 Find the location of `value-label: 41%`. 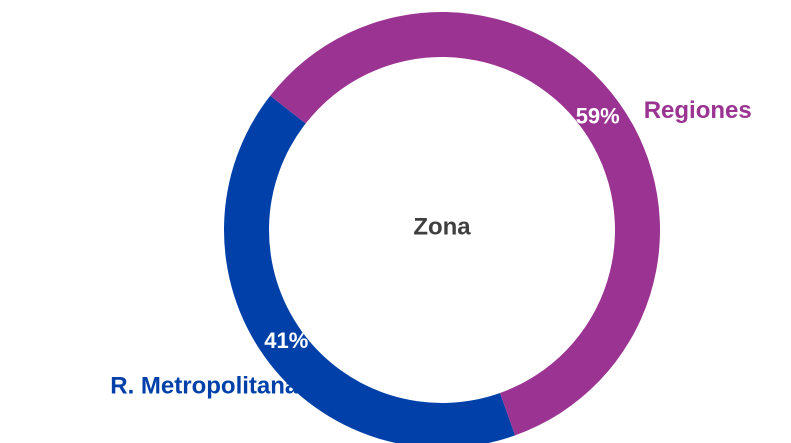

value-label: 41% is located at coordinates (286, 340).